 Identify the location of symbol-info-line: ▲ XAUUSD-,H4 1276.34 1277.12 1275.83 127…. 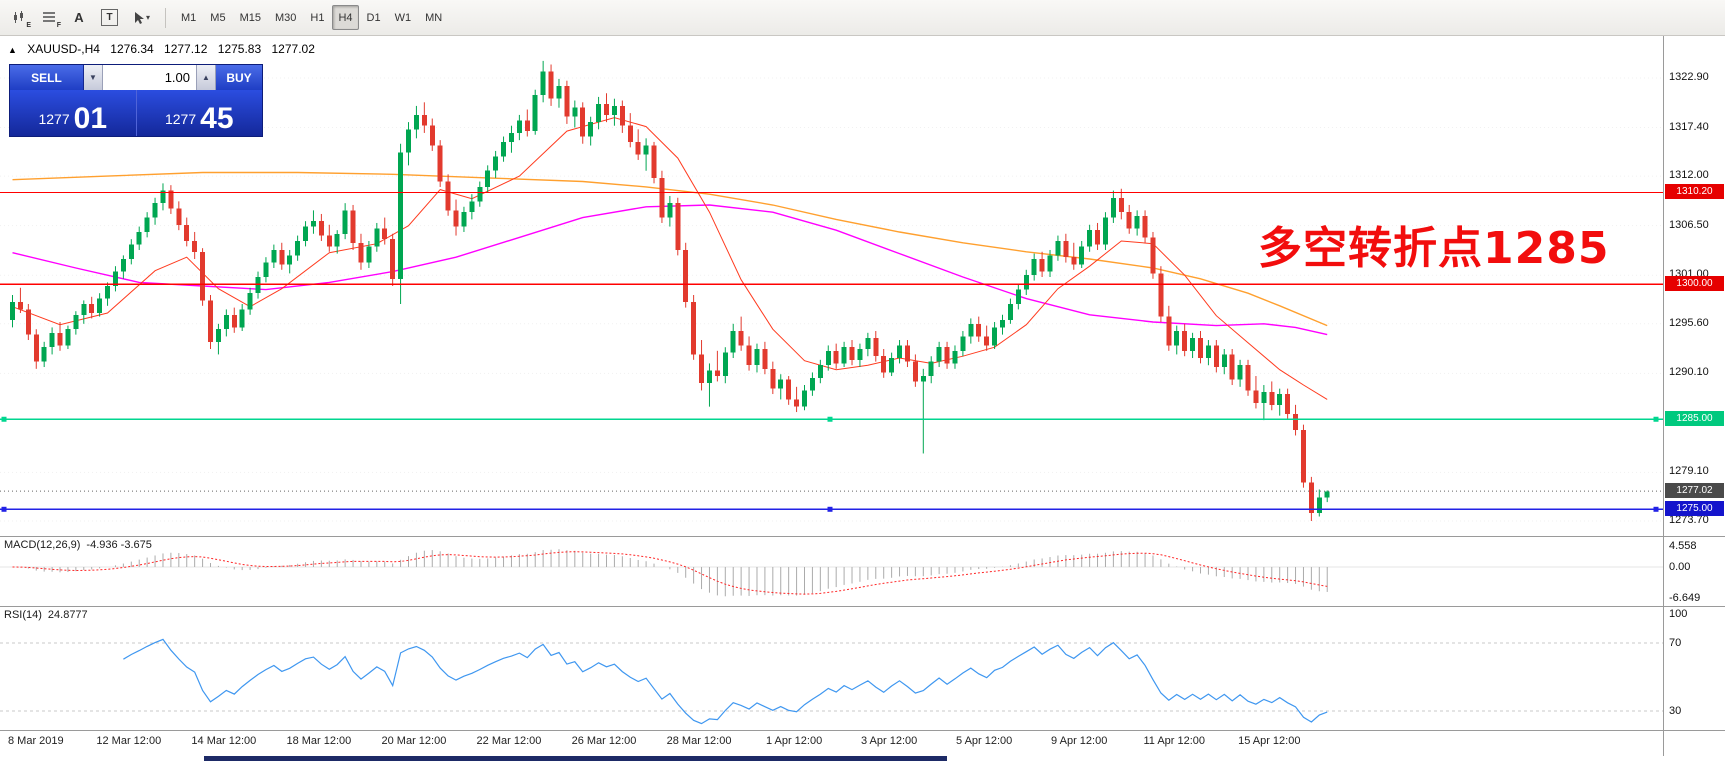
(165, 49).